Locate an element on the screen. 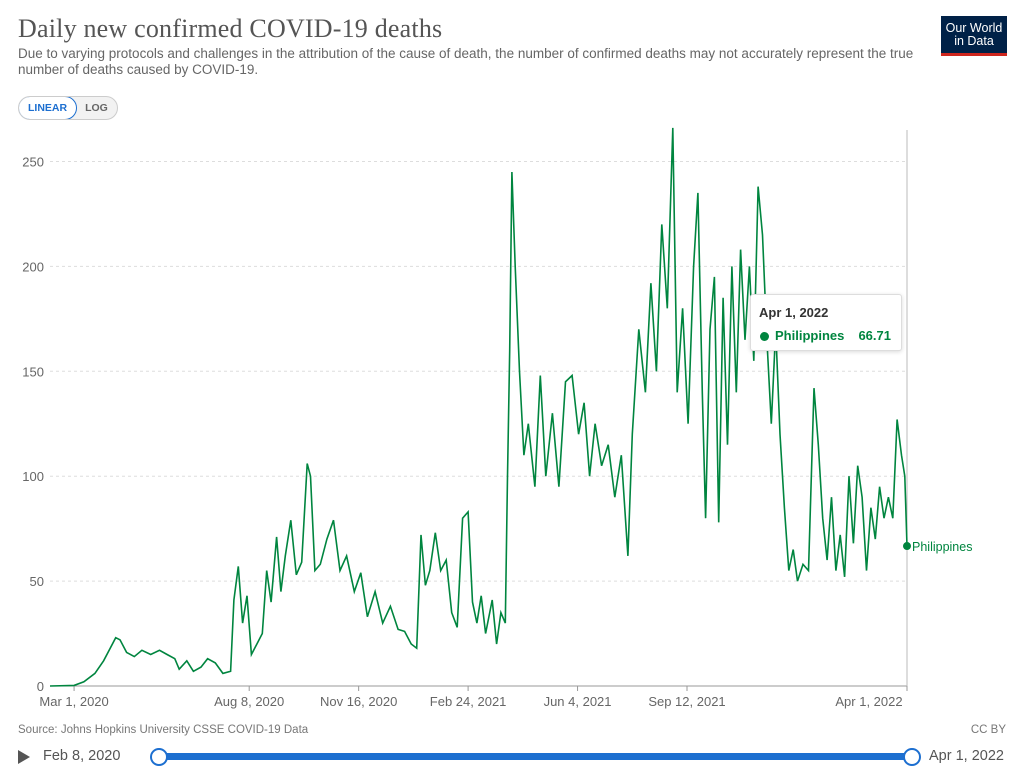  owid-logo: Our World in Data is located at coordinates (974, 36).